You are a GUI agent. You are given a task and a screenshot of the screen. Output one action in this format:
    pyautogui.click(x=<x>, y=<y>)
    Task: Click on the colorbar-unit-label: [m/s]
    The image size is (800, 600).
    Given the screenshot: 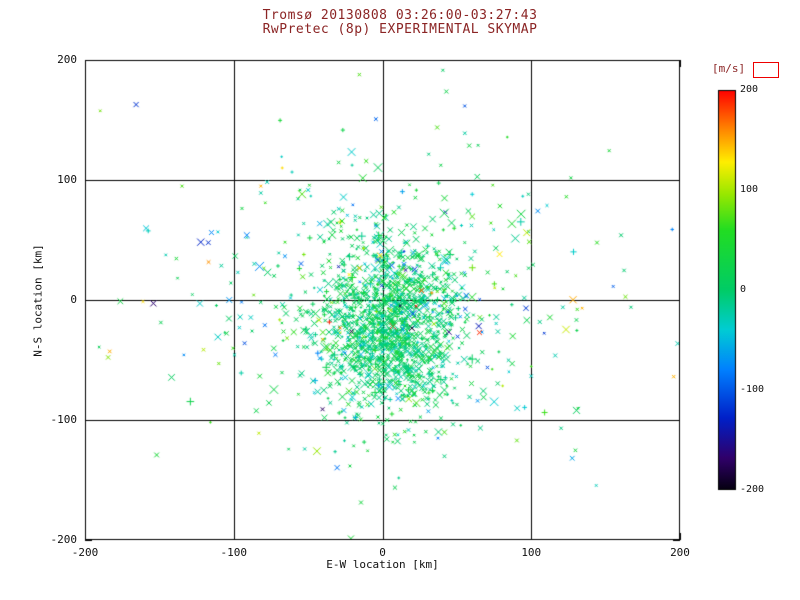 What is the action you would take?
    pyautogui.click(x=729, y=68)
    